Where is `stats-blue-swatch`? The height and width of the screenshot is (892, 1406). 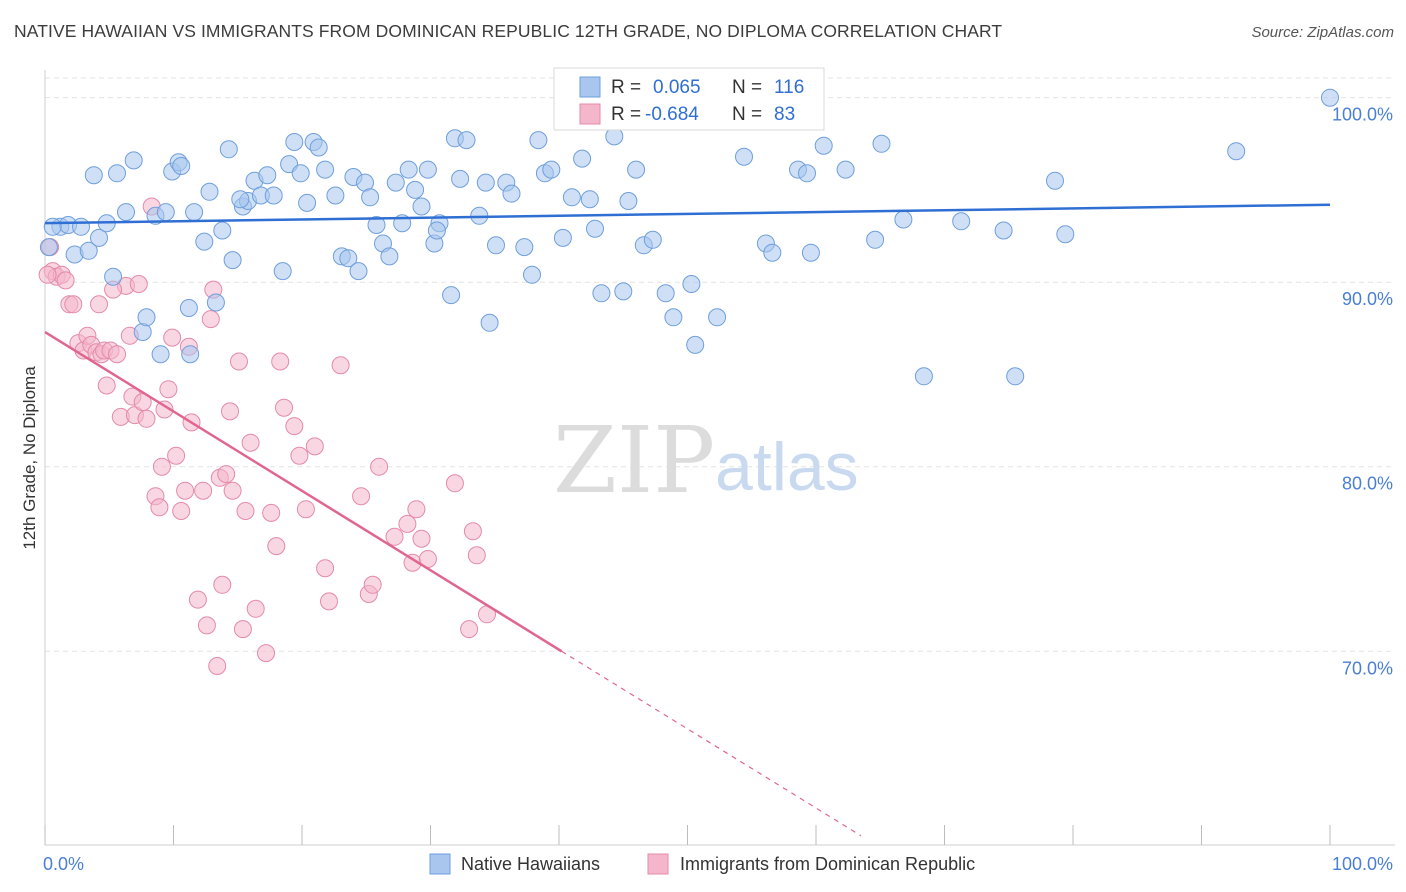 stats-blue-swatch is located at coordinates (590, 87).